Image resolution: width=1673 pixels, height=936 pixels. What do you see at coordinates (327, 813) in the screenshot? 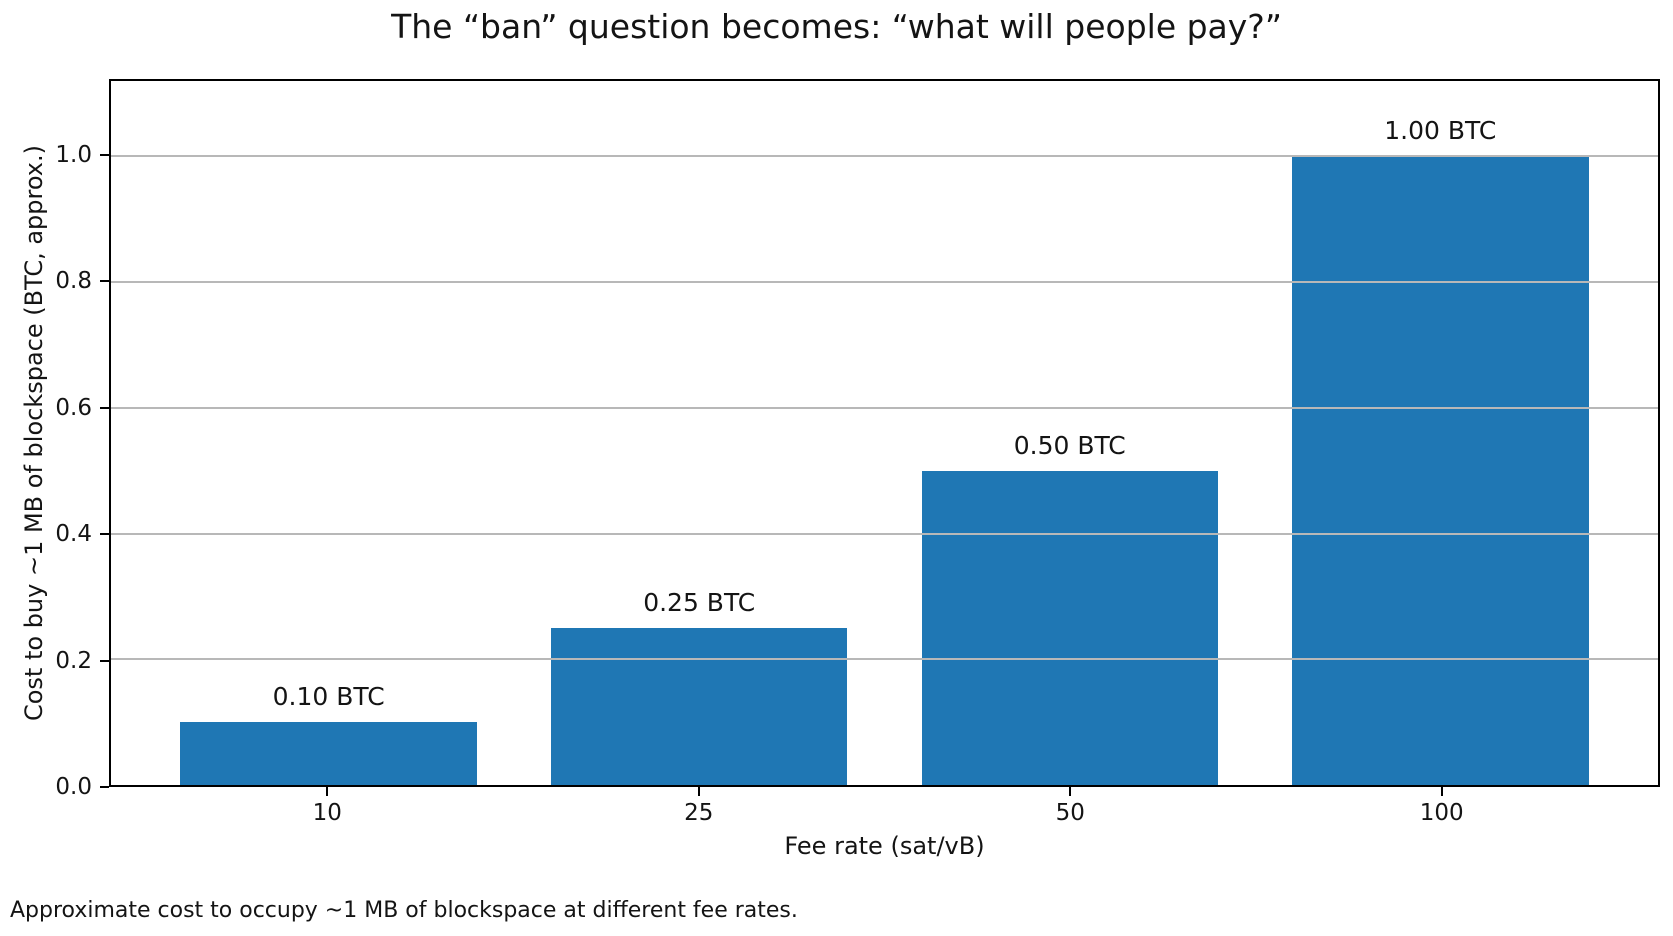
I see `x-tick-label: 10` at bounding box center [327, 813].